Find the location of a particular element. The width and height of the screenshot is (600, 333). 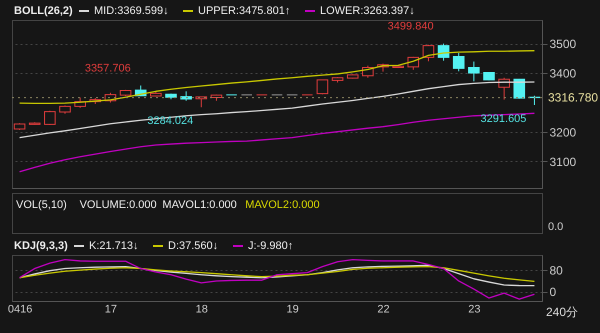

legend-label: J:-9.980↑ is located at coordinates (271, 246).